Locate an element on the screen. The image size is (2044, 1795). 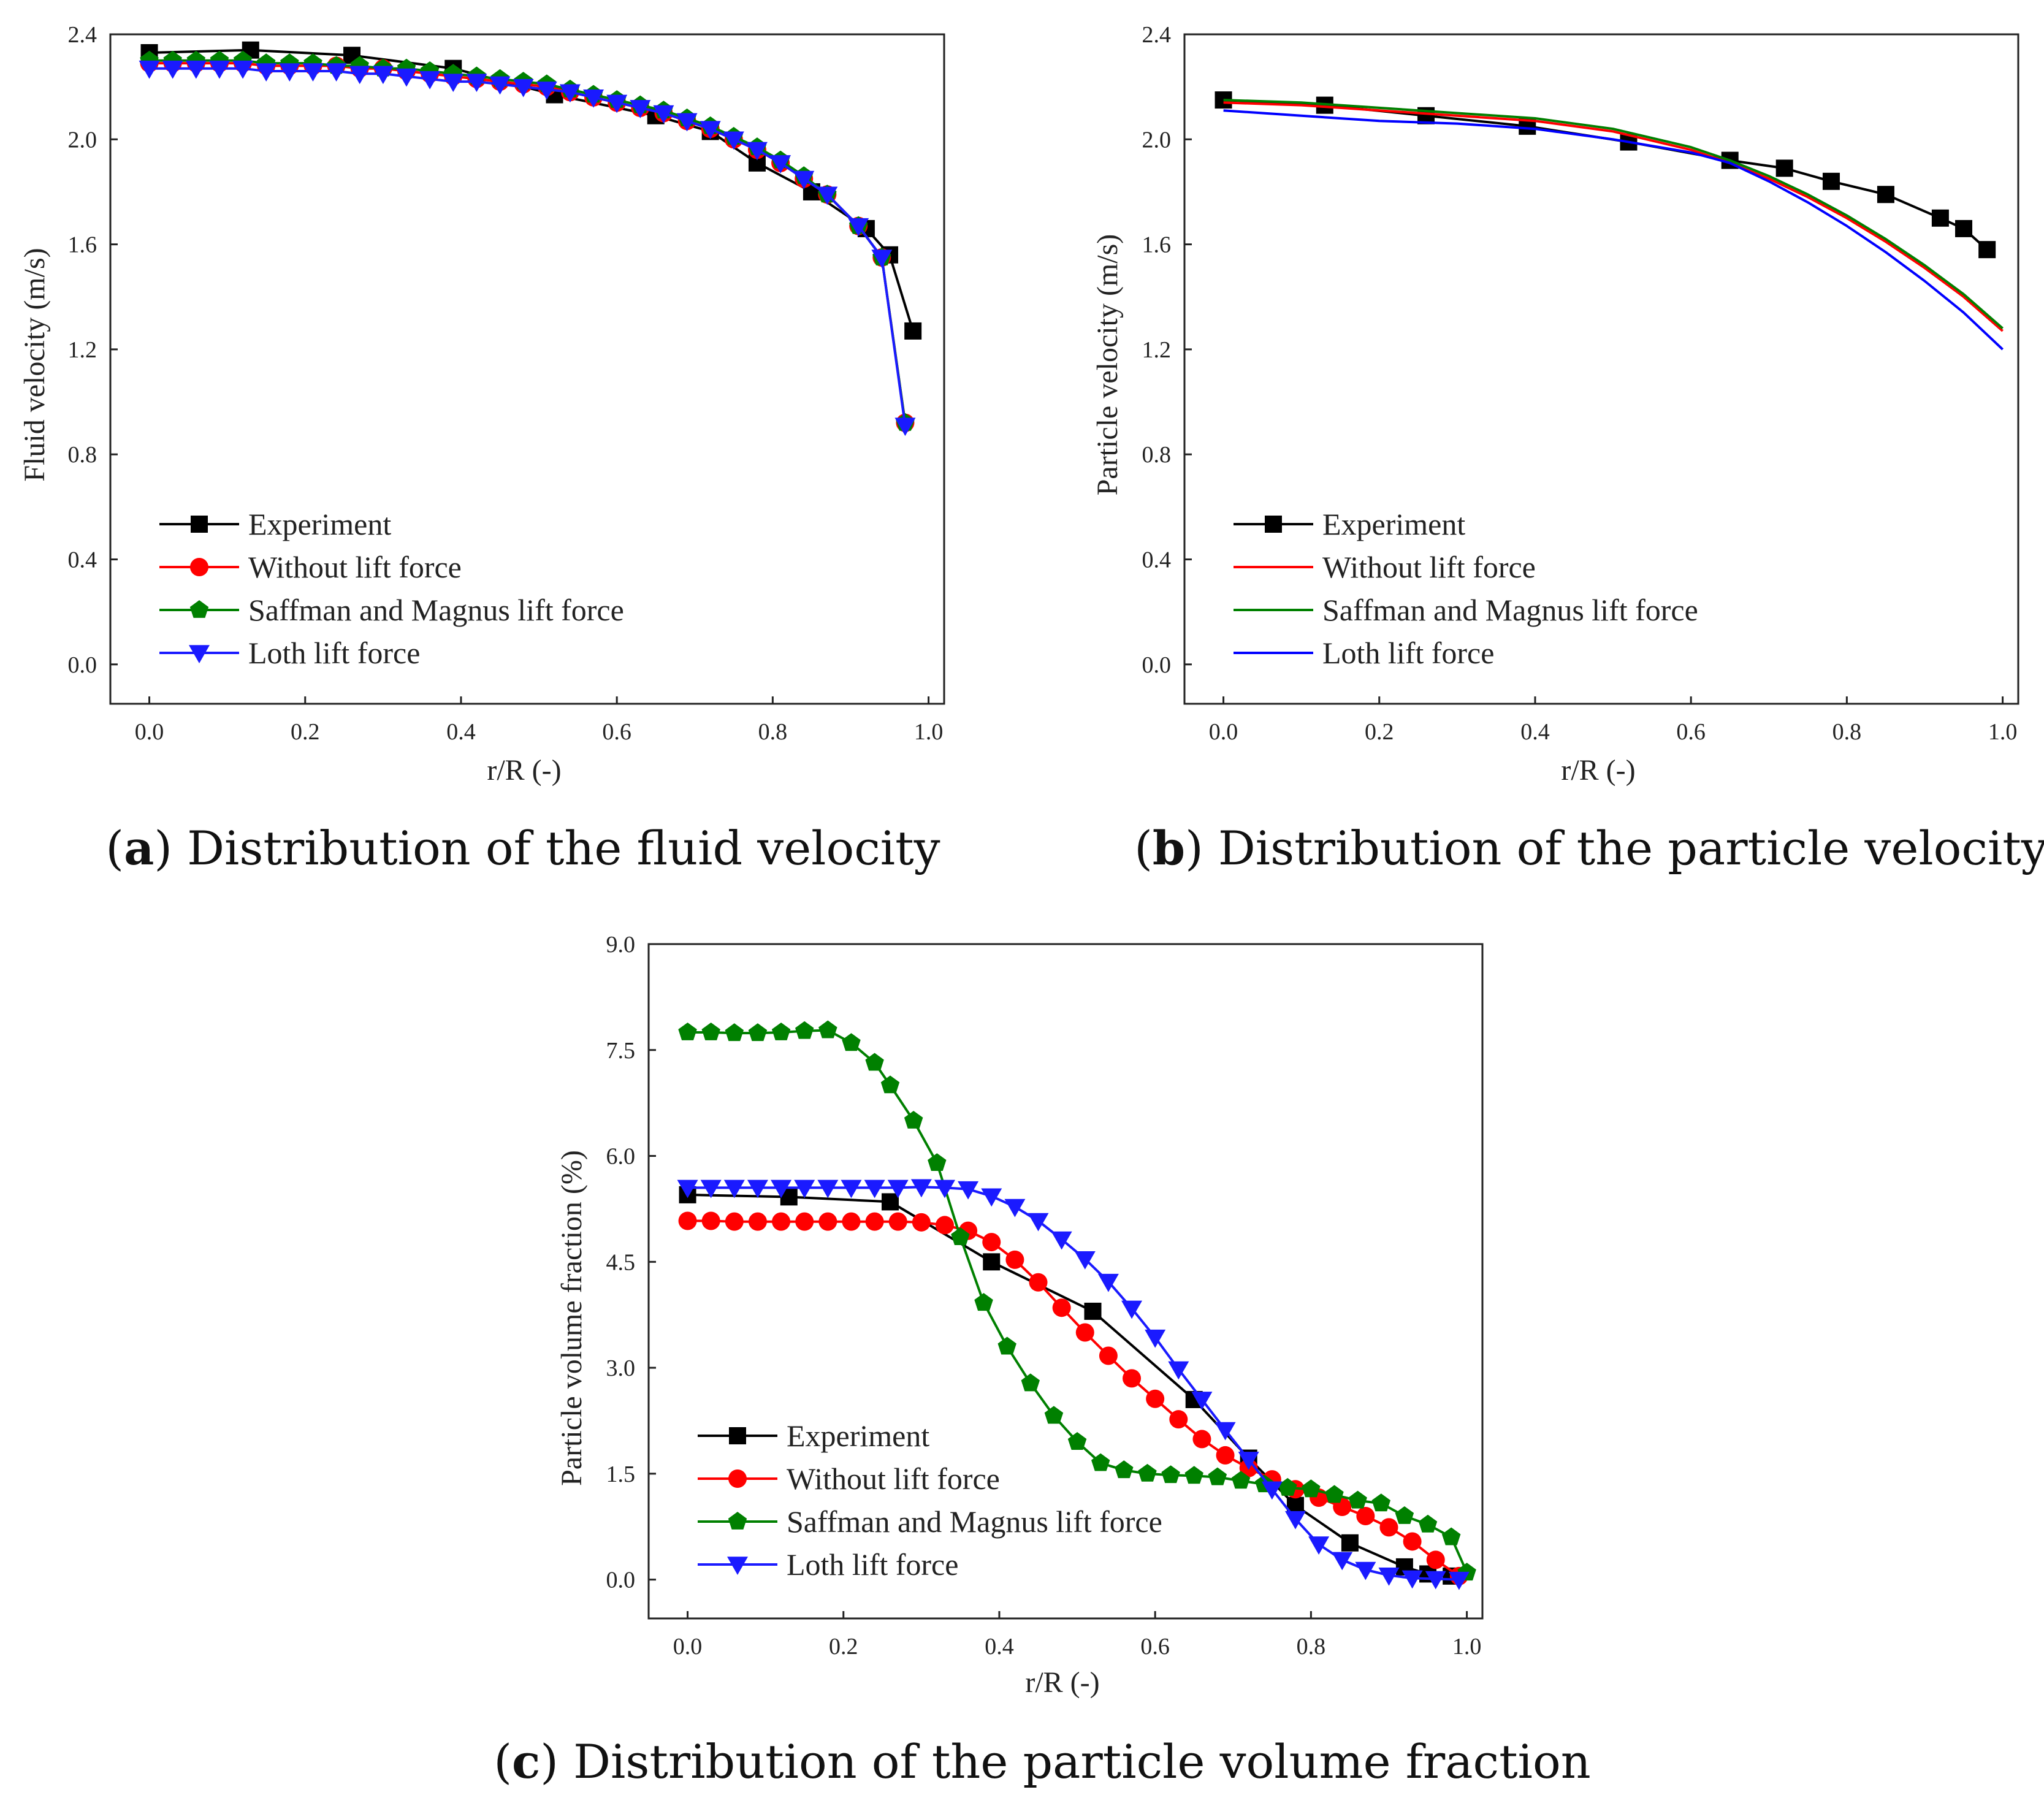
panel-b-y-tick-label: 2.4 is located at coordinates (1157, 35).